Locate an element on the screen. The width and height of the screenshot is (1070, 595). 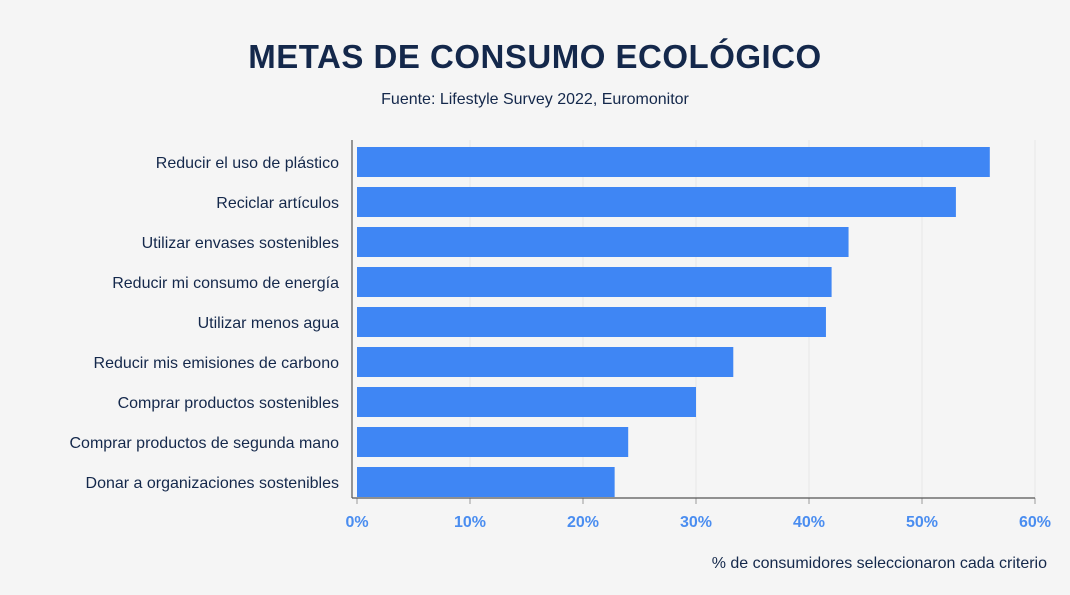
x-tick-label: 40% is located at coordinates (809, 522).